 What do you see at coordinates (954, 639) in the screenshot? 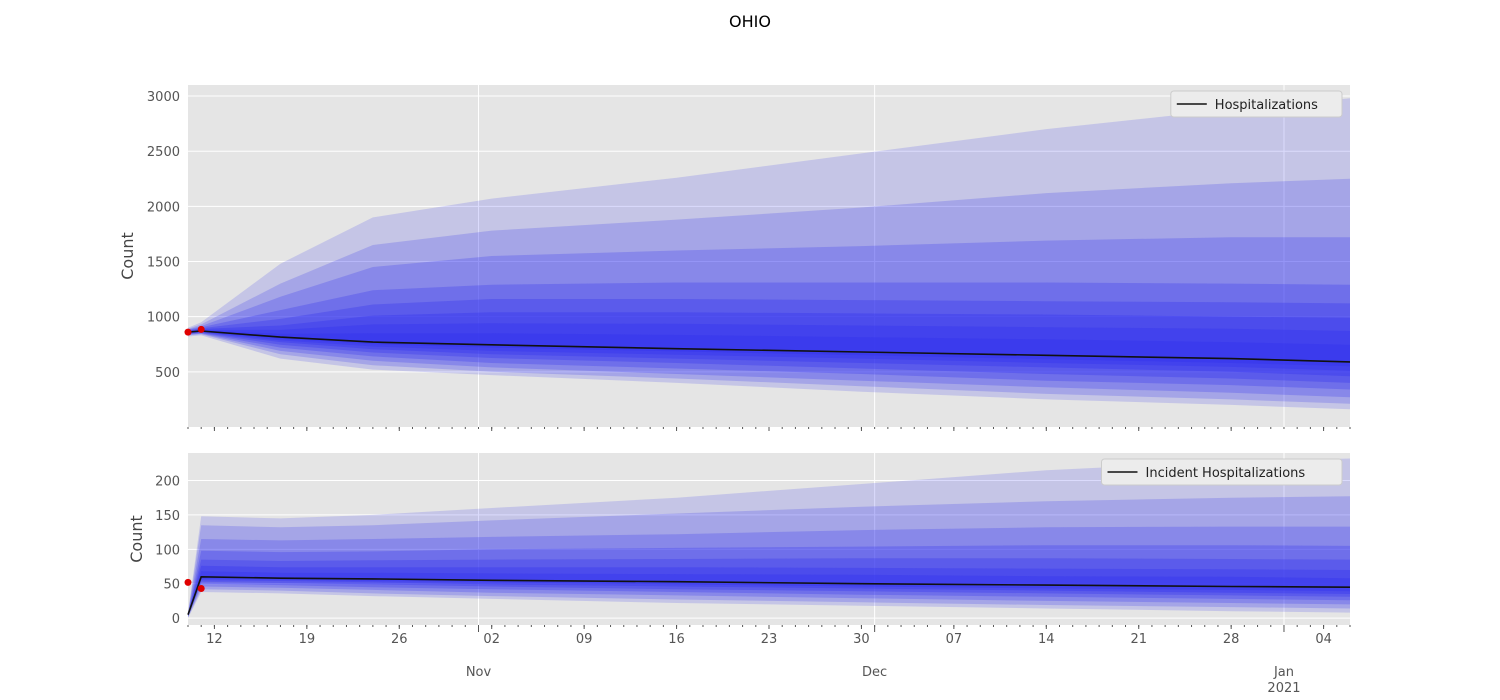
I see `x-day-tick-label: 07` at bounding box center [954, 639].